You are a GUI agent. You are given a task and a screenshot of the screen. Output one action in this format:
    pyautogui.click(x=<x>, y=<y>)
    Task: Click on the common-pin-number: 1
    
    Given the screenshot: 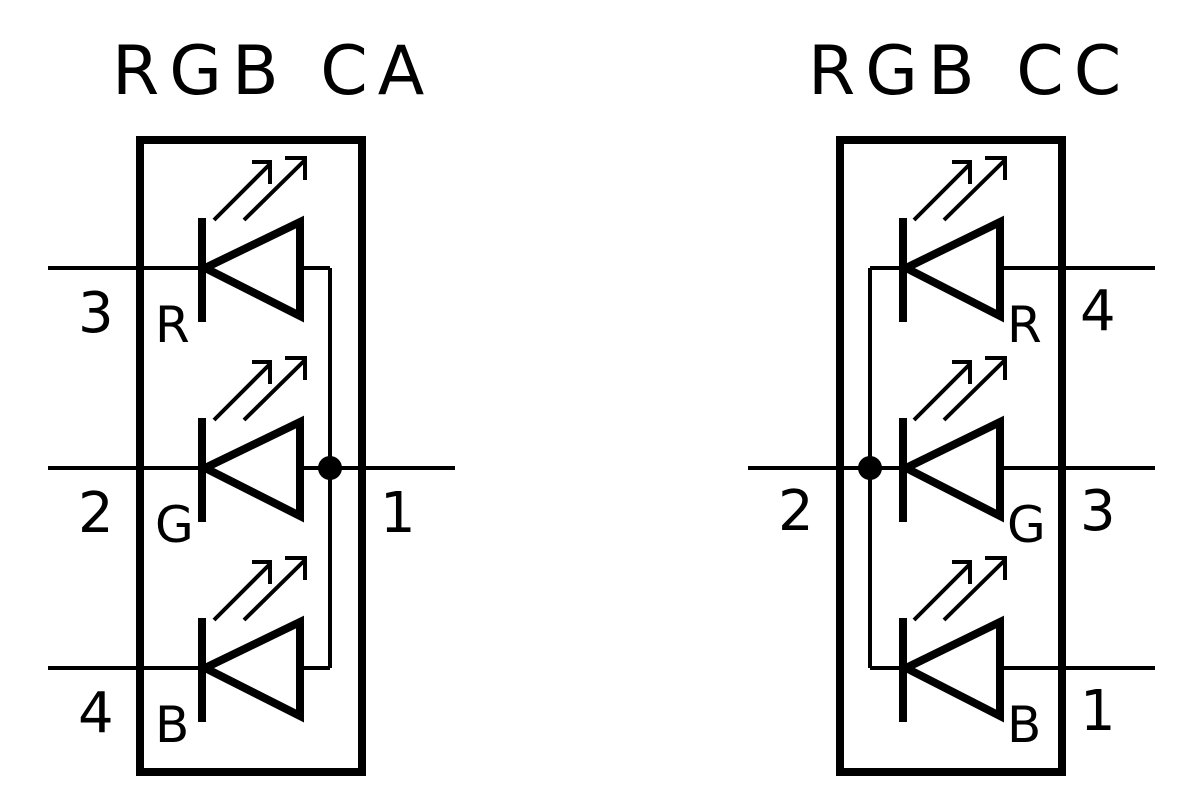 What is the action you would take?
    pyautogui.click(x=398, y=513)
    